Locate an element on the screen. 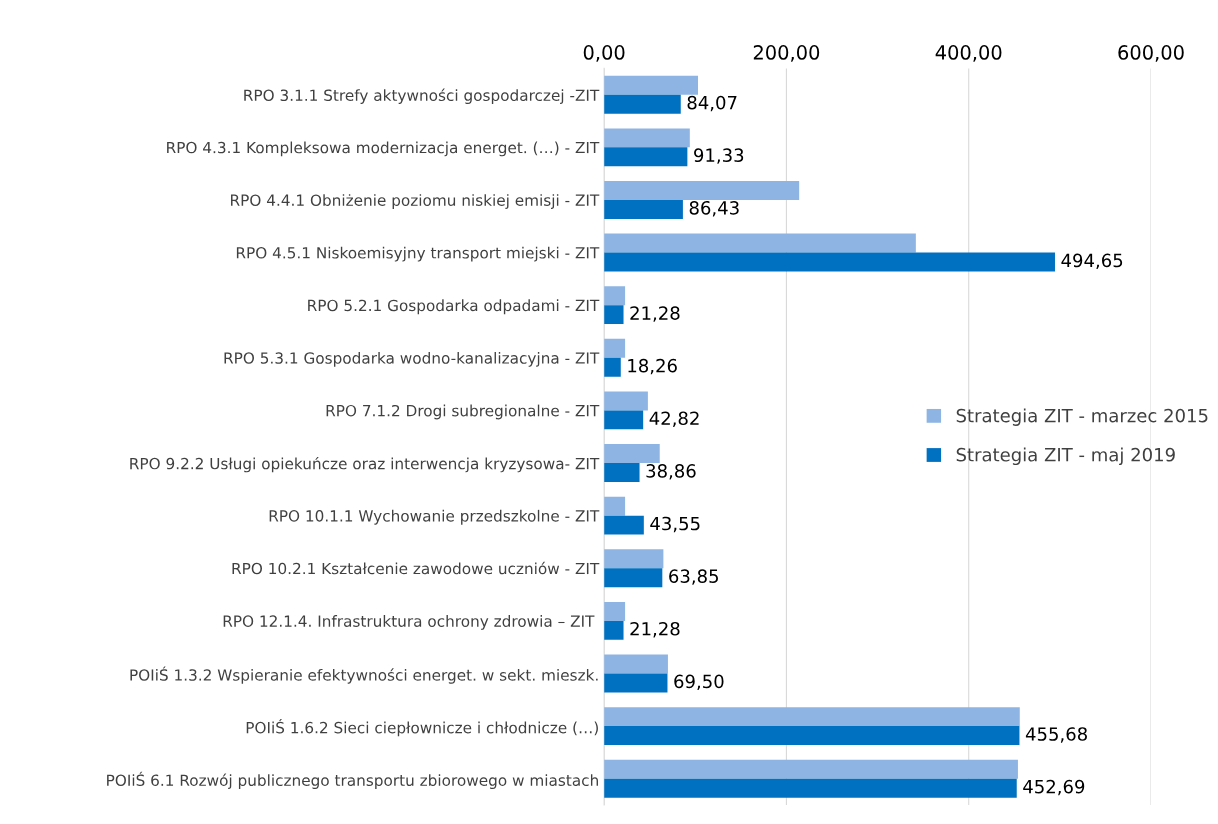 Image resolution: width=1218 pixels, height=824 pixels. data-label: 63,85 is located at coordinates (693, 577).